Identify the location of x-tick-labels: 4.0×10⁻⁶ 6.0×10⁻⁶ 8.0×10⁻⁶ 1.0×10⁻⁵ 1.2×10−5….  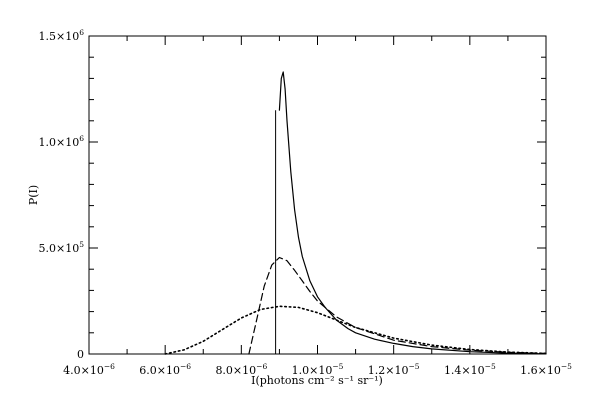
(317, 369).